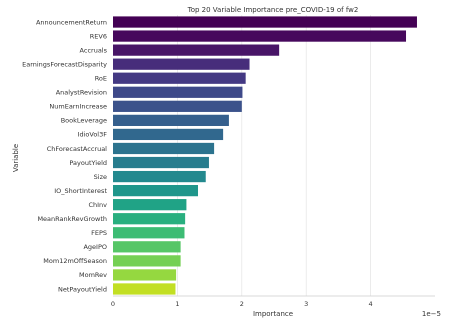  I want to click on category-label: Accruals, so click(94, 50).